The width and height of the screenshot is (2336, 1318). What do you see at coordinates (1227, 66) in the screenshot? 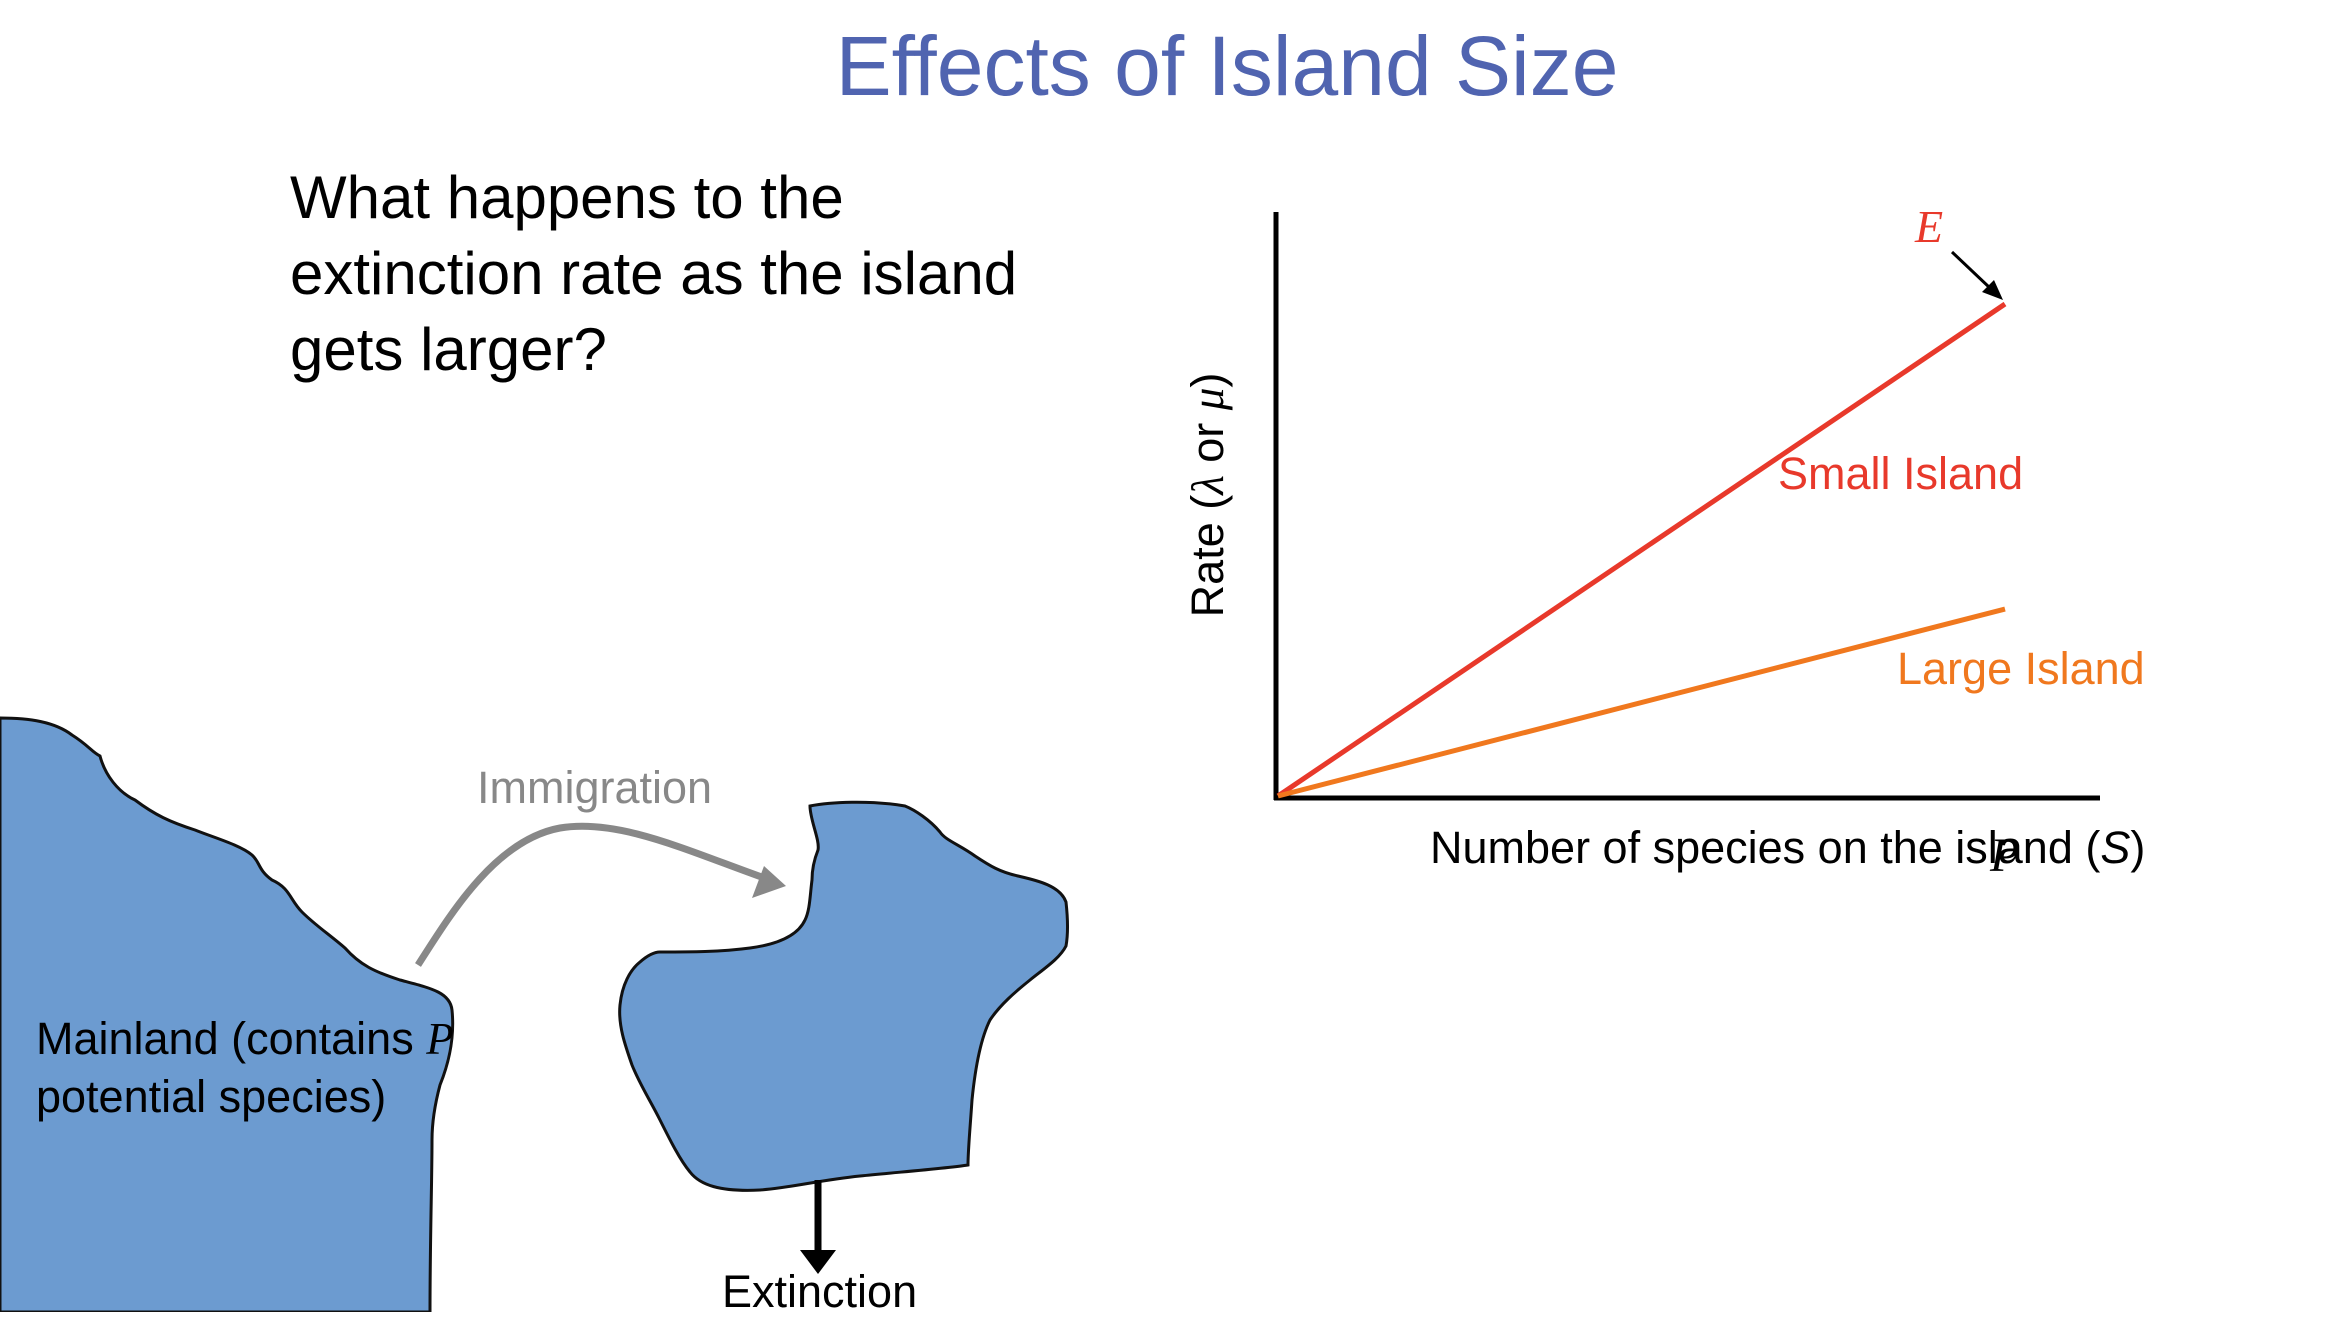
I see `slide-title: Effects of Island Size` at bounding box center [1227, 66].